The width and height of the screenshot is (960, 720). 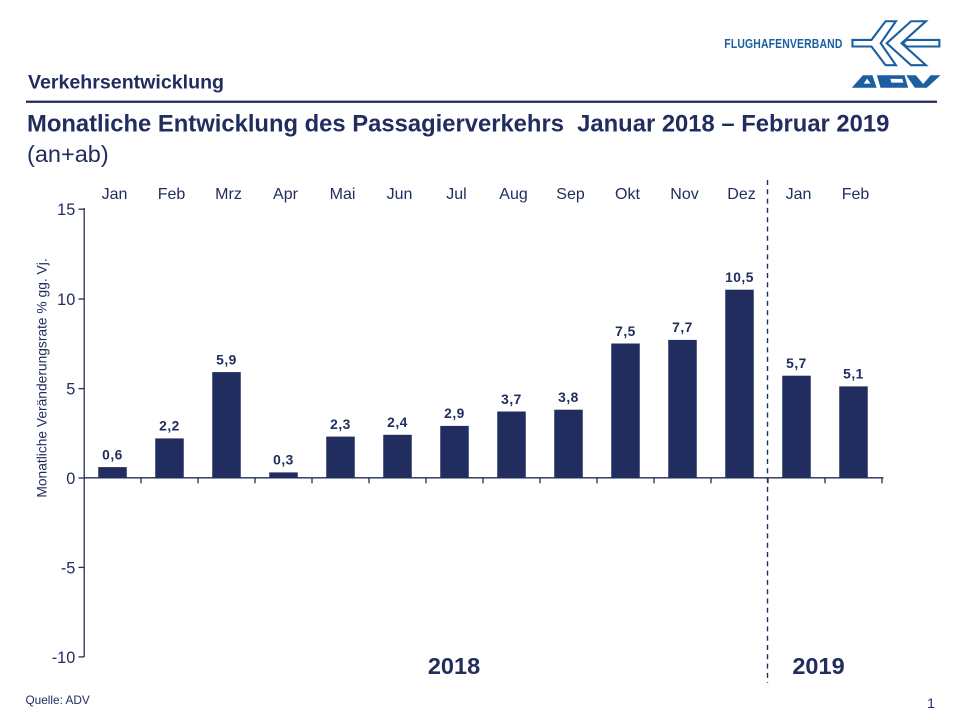 I want to click on svg-text: 0,6, so click(x=112, y=454).